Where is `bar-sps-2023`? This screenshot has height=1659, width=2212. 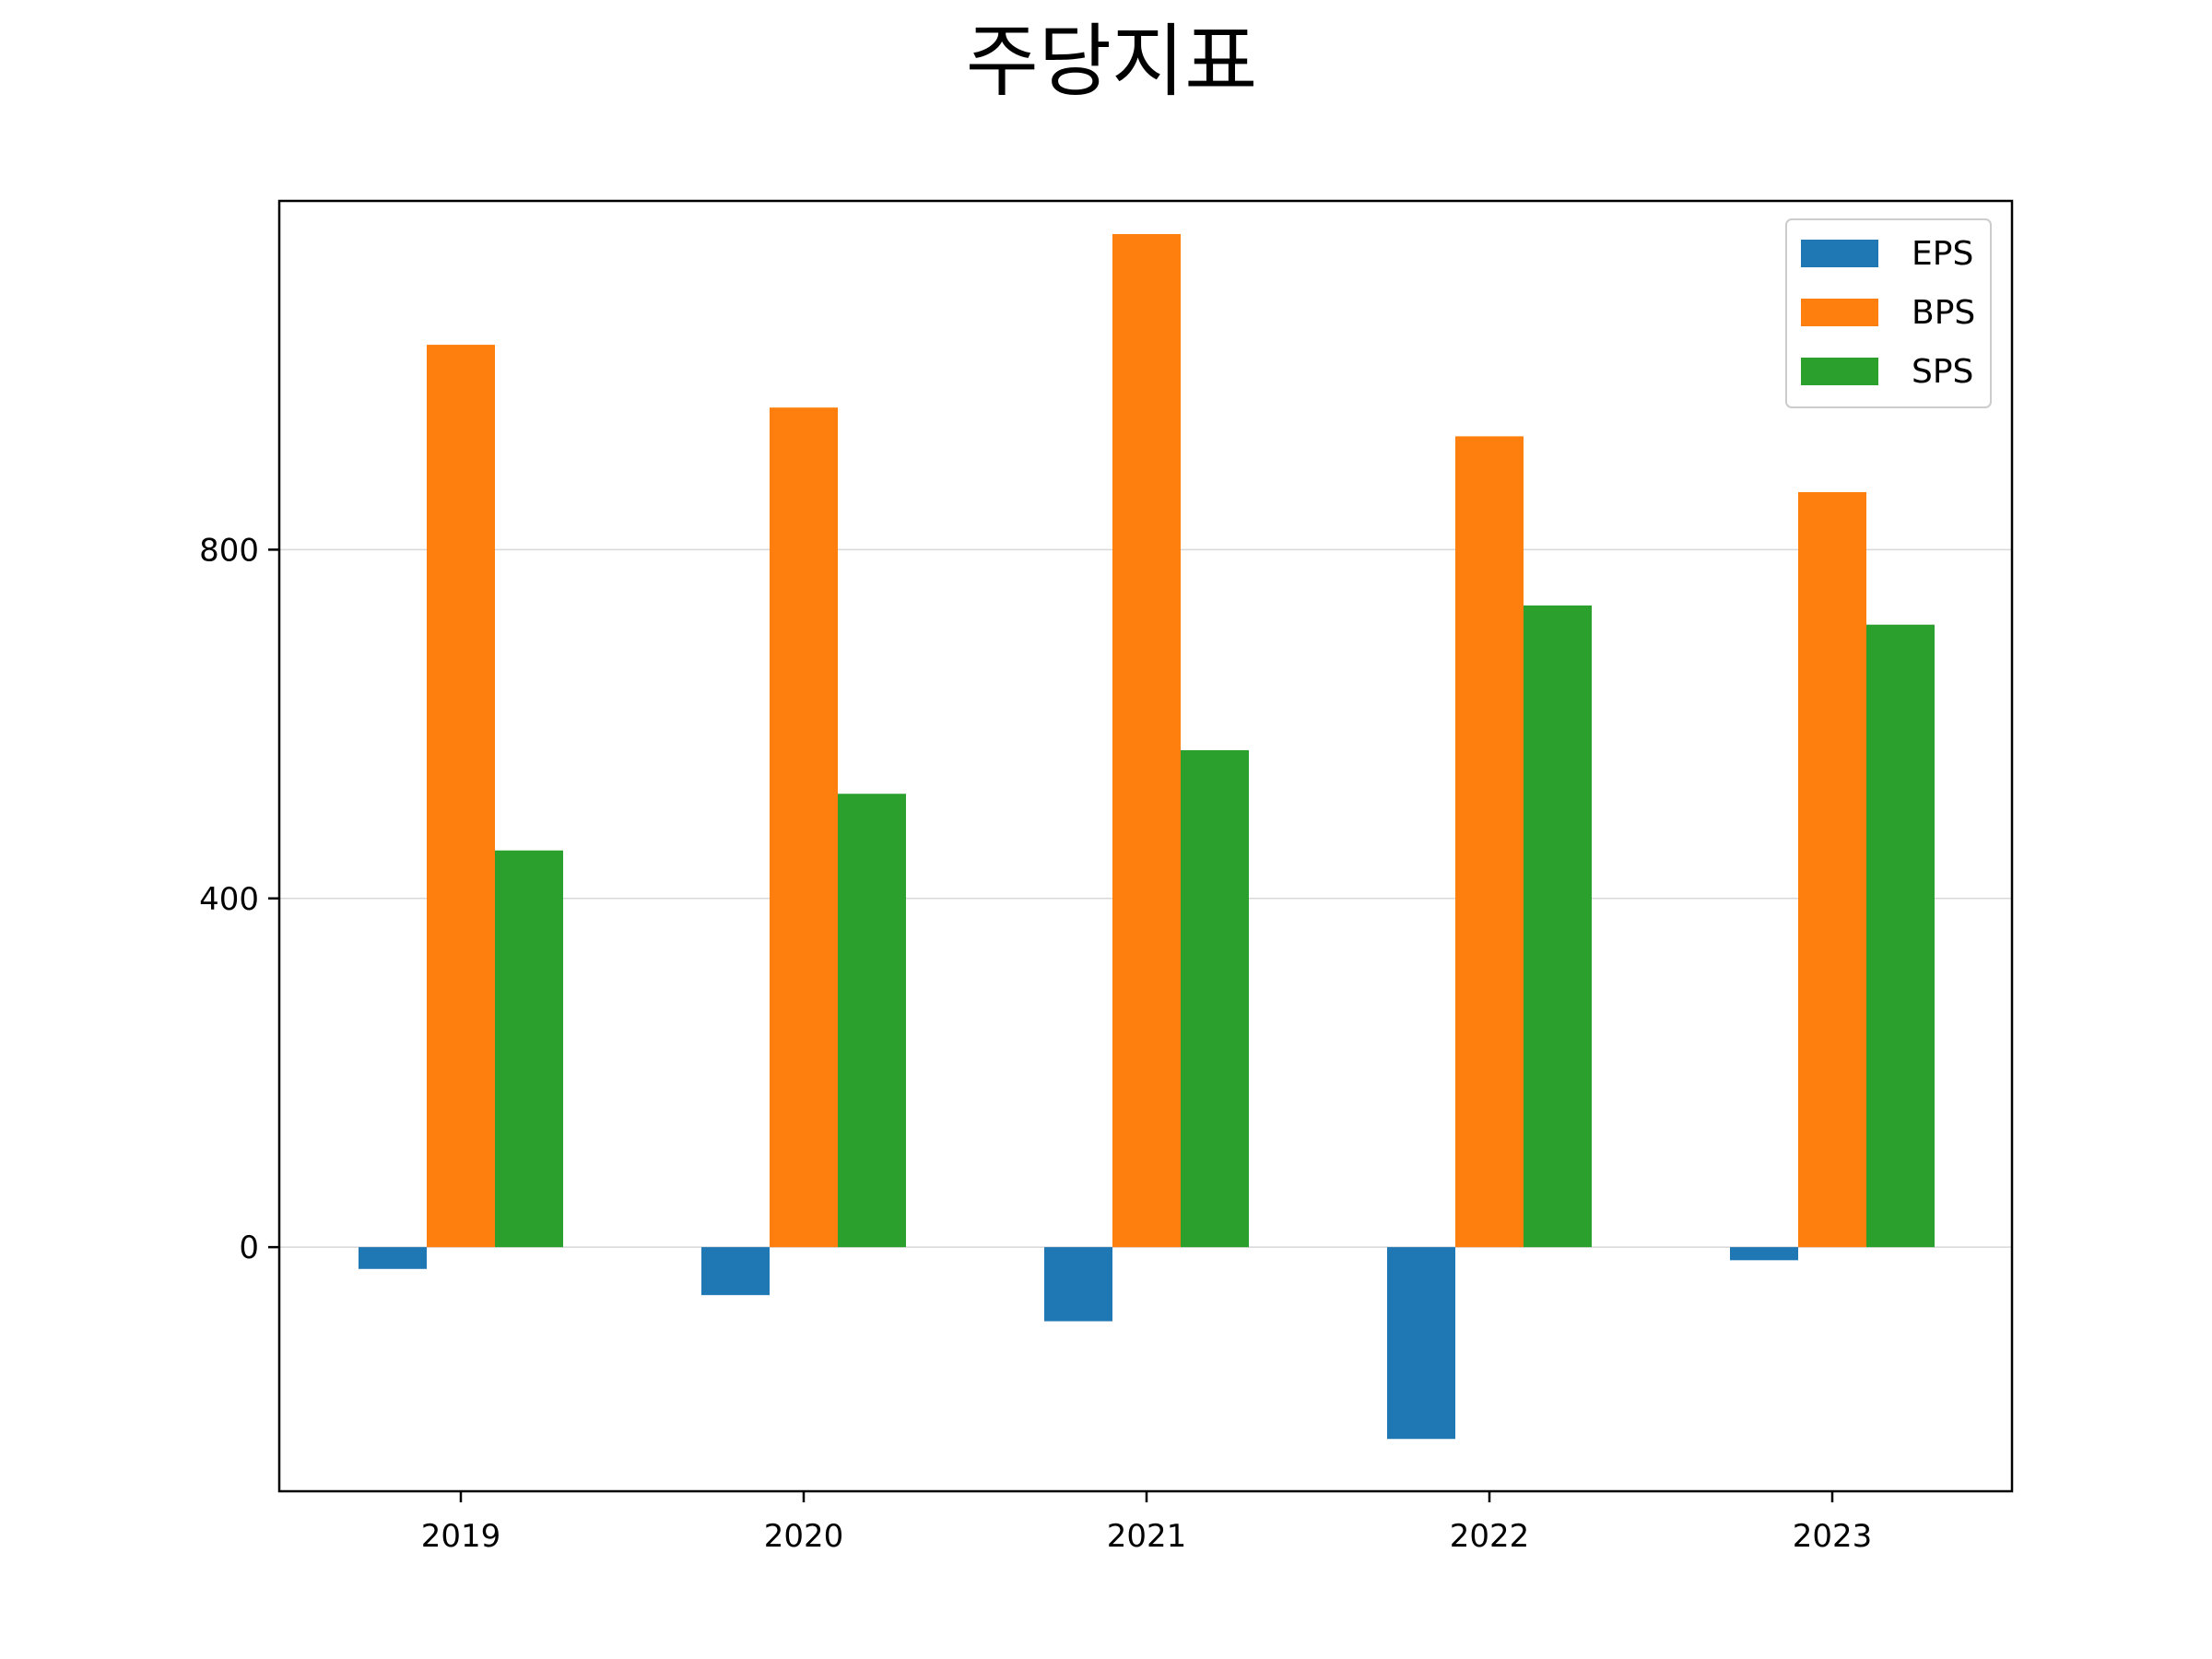 bar-sps-2023 is located at coordinates (1900, 936).